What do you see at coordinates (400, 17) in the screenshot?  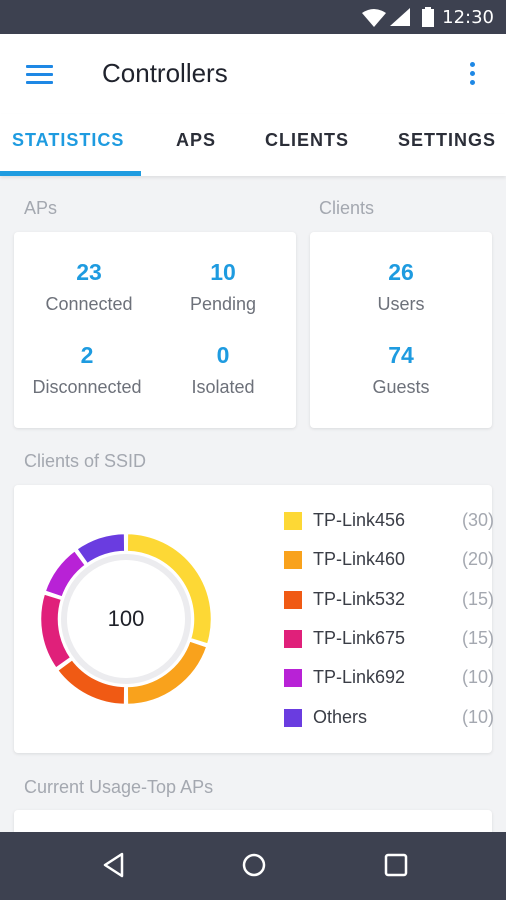 I see `signal-icon` at bounding box center [400, 17].